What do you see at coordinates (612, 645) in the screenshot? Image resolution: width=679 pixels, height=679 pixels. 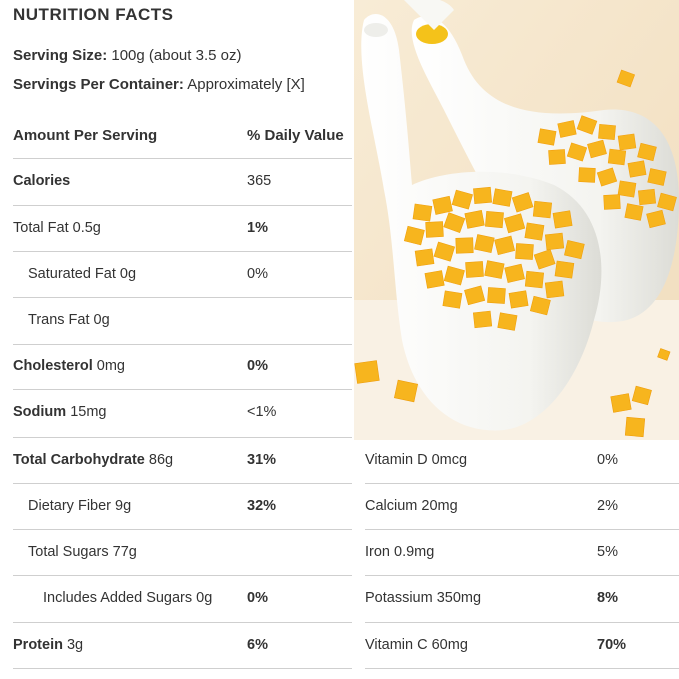 I see `vitamin-daily-value: 70%` at bounding box center [612, 645].